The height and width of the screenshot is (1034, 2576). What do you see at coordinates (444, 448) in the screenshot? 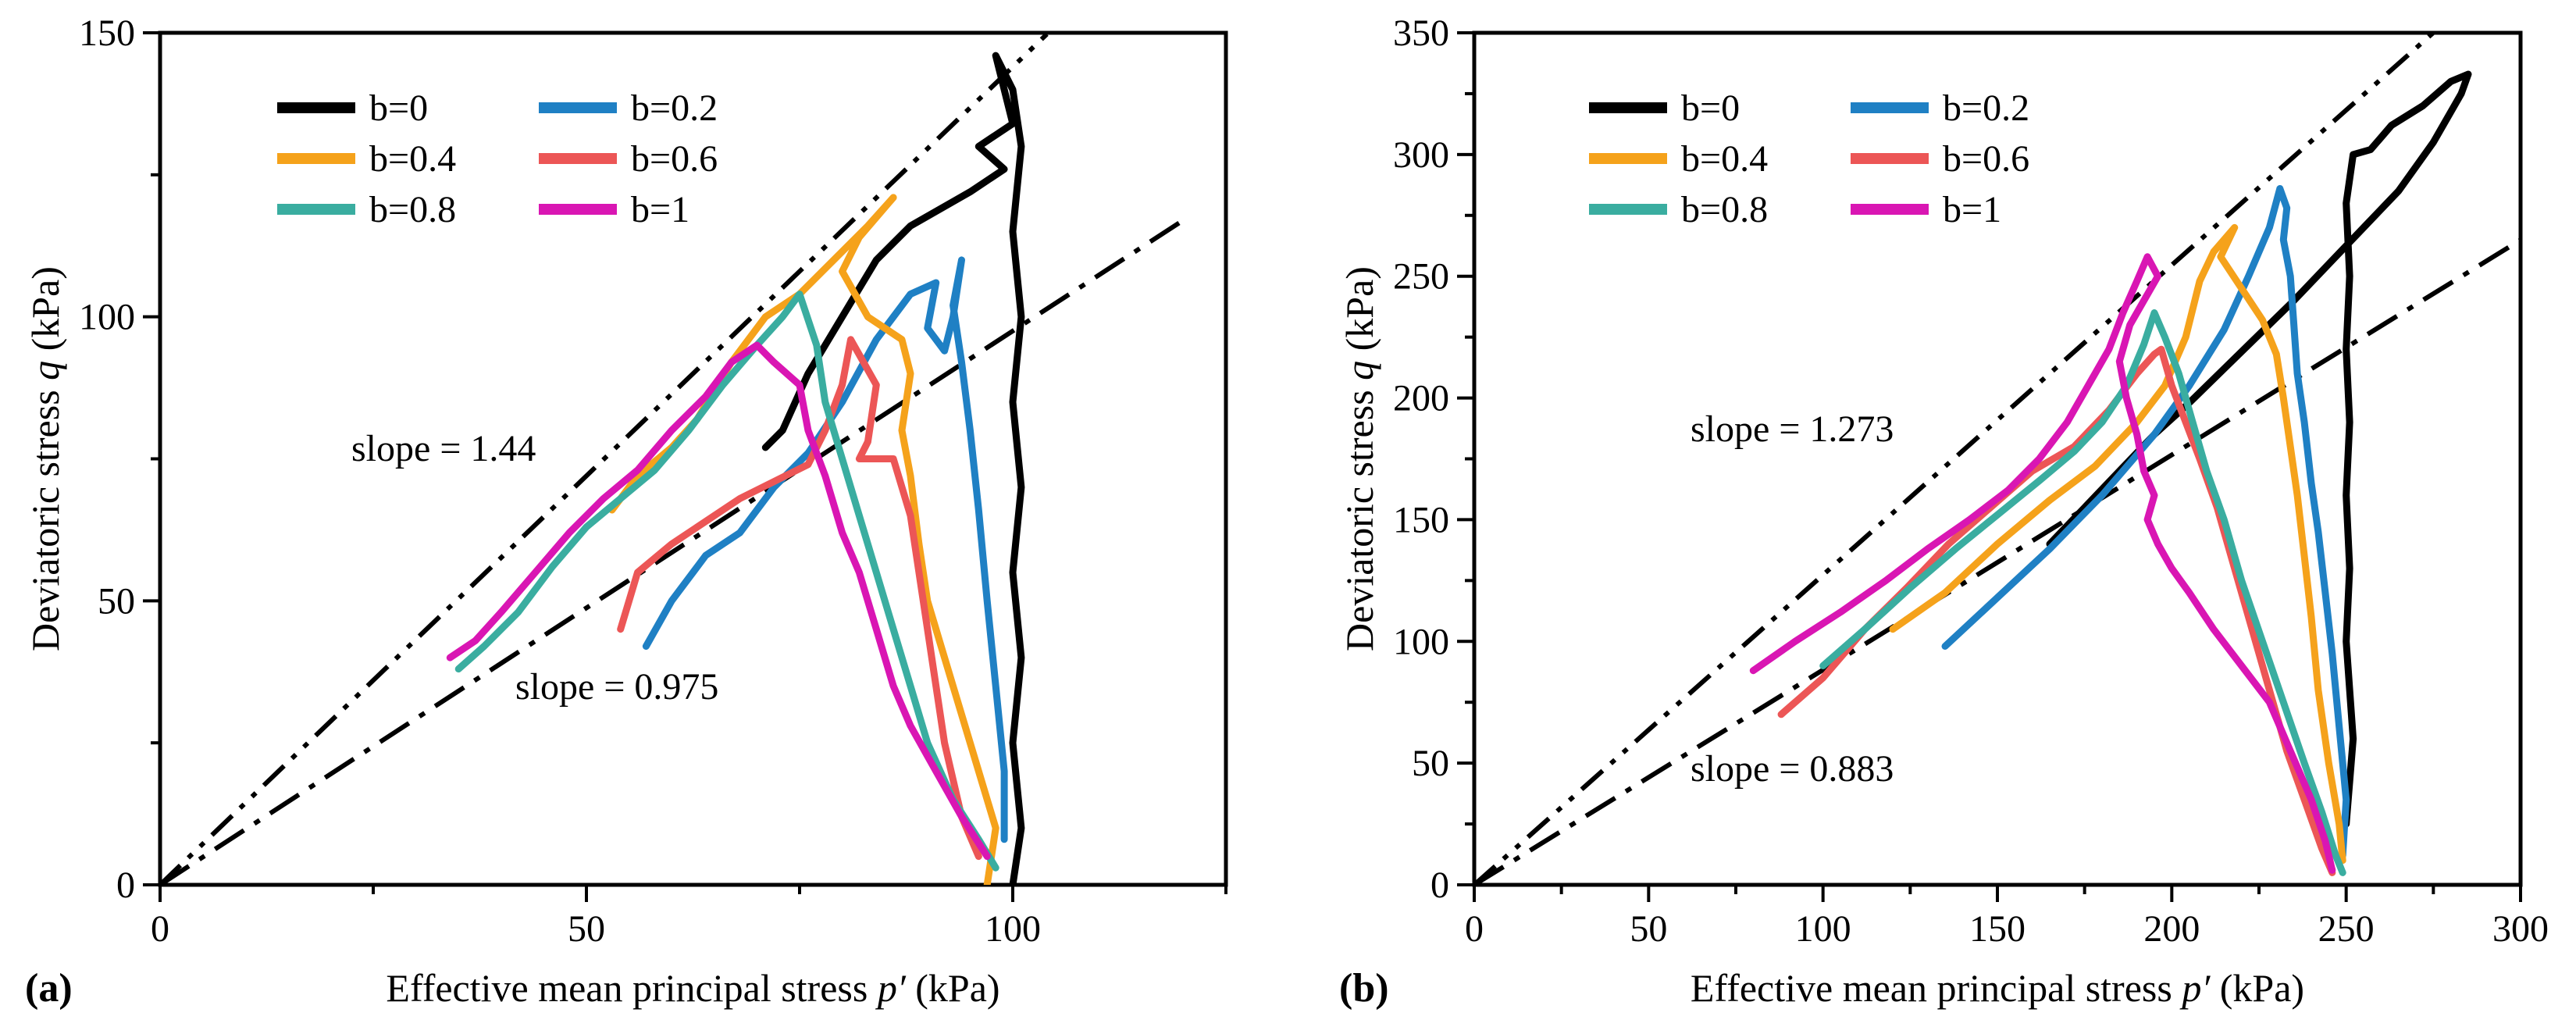
I see `slope-annotation-0: slope = 1.44` at bounding box center [444, 448].